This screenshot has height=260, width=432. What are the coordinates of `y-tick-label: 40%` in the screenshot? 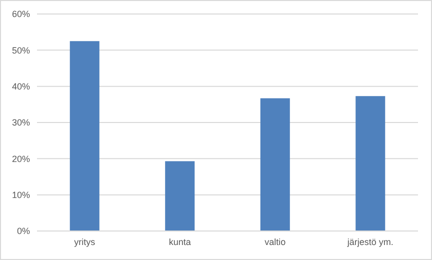 It's located at (21, 86).